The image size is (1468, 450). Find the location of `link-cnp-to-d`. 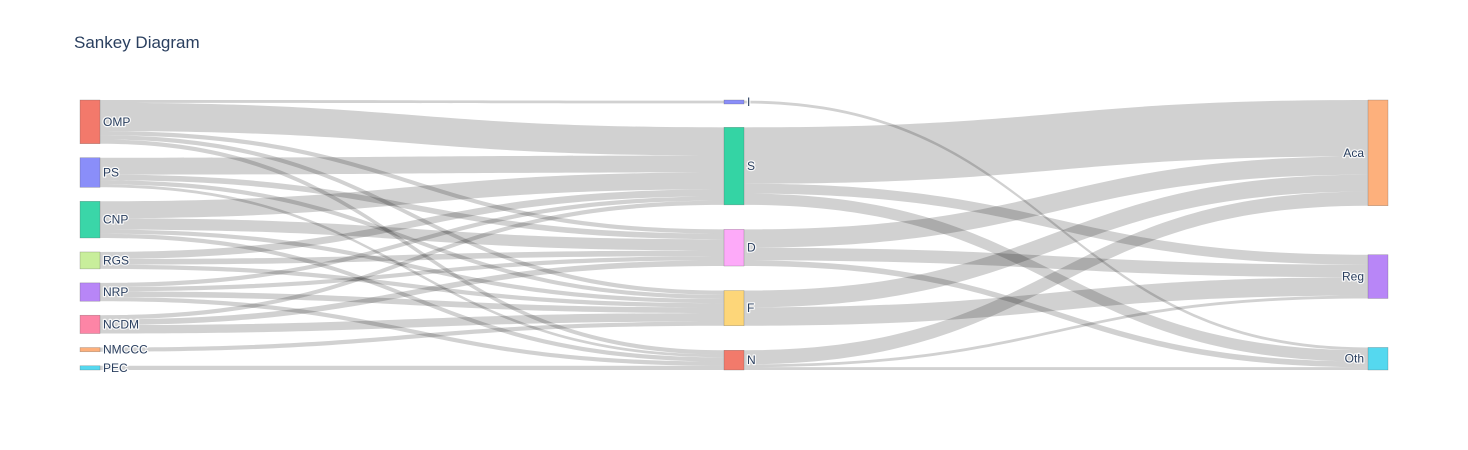

link-cnp-to-d is located at coordinates (412, 234).